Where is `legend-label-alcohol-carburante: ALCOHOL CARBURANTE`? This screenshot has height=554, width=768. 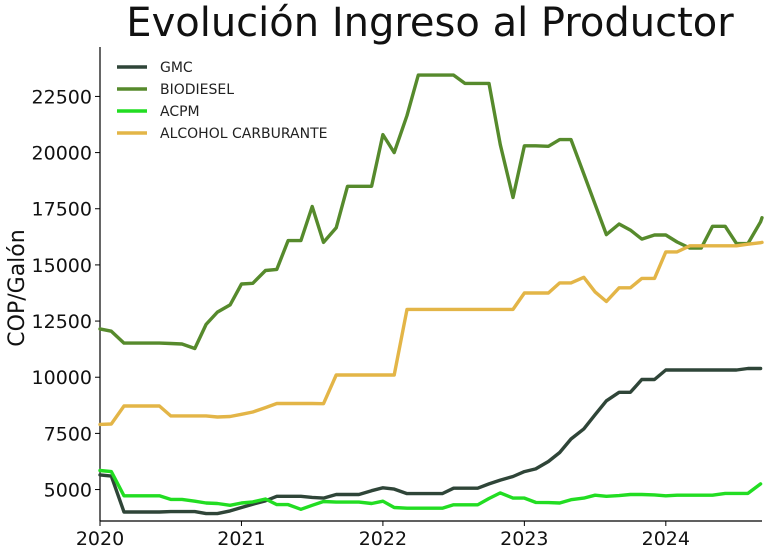 legend-label-alcohol-carburante: ALCOHOL CARBURANTE is located at coordinates (244, 134).